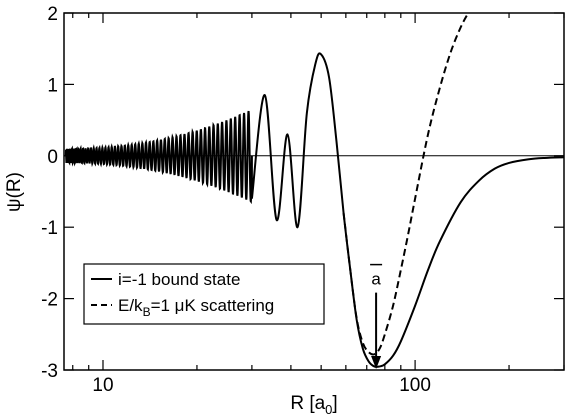 Image resolution: width=567 pixels, height=415 pixels. What do you see at coordinates (52, 85) in the screenshot?
I see `y-tick-label: 1` at bounding box center [52, 85].